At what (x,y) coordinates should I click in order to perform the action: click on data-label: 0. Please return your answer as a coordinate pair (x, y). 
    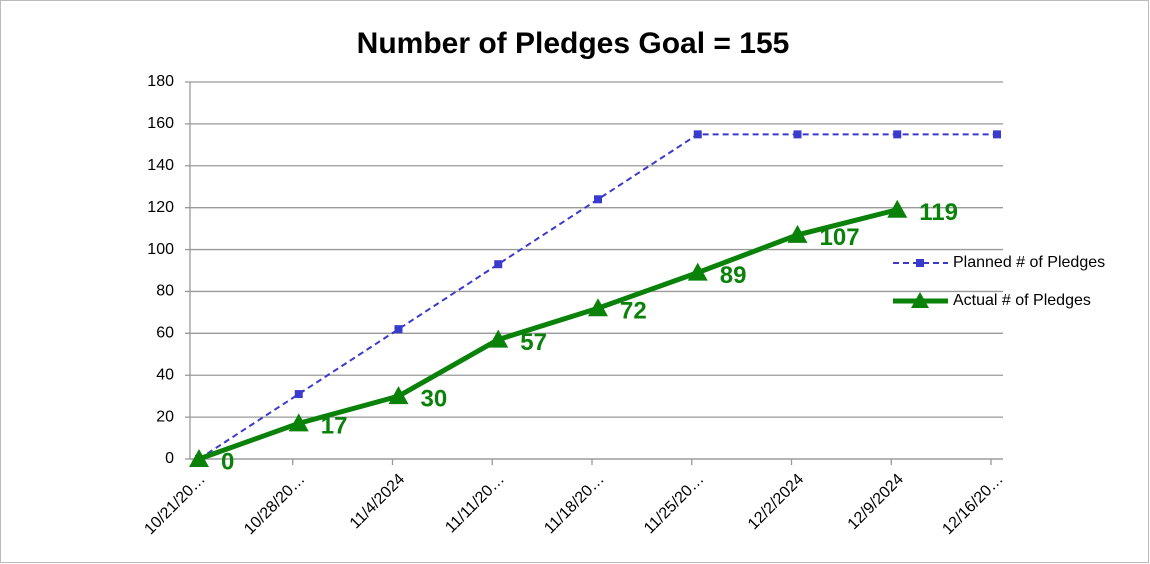
    Looking at the image, I should click on (227, 461).